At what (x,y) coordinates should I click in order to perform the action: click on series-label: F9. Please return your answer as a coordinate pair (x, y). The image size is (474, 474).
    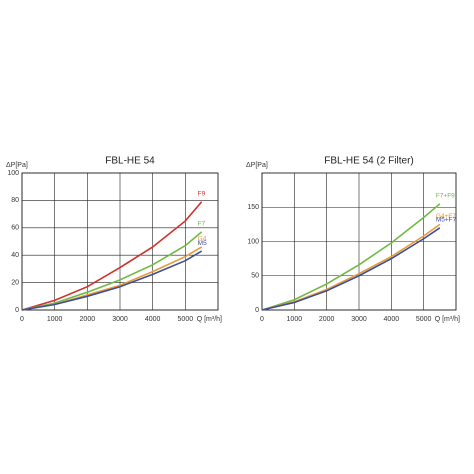
    Looking at the image, I should click on (202, 193).